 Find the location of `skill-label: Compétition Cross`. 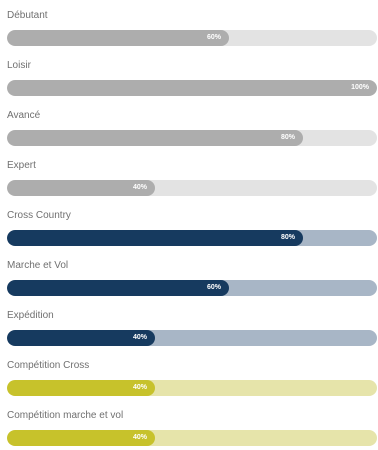

skill-label: Compétition Cross is located at coordinates (48, 365).